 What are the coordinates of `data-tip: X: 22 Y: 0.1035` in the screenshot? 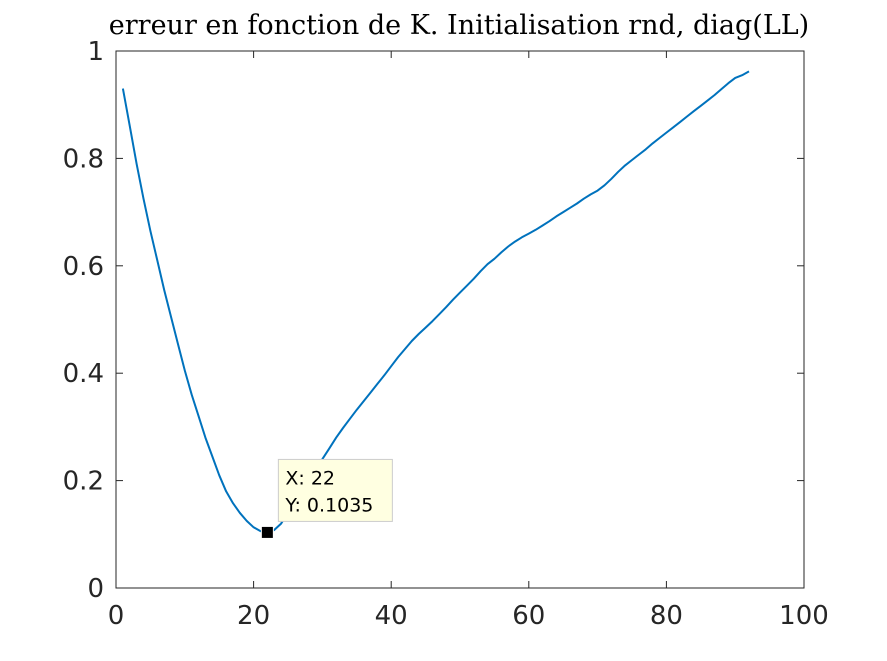 It's located at (326, 498).